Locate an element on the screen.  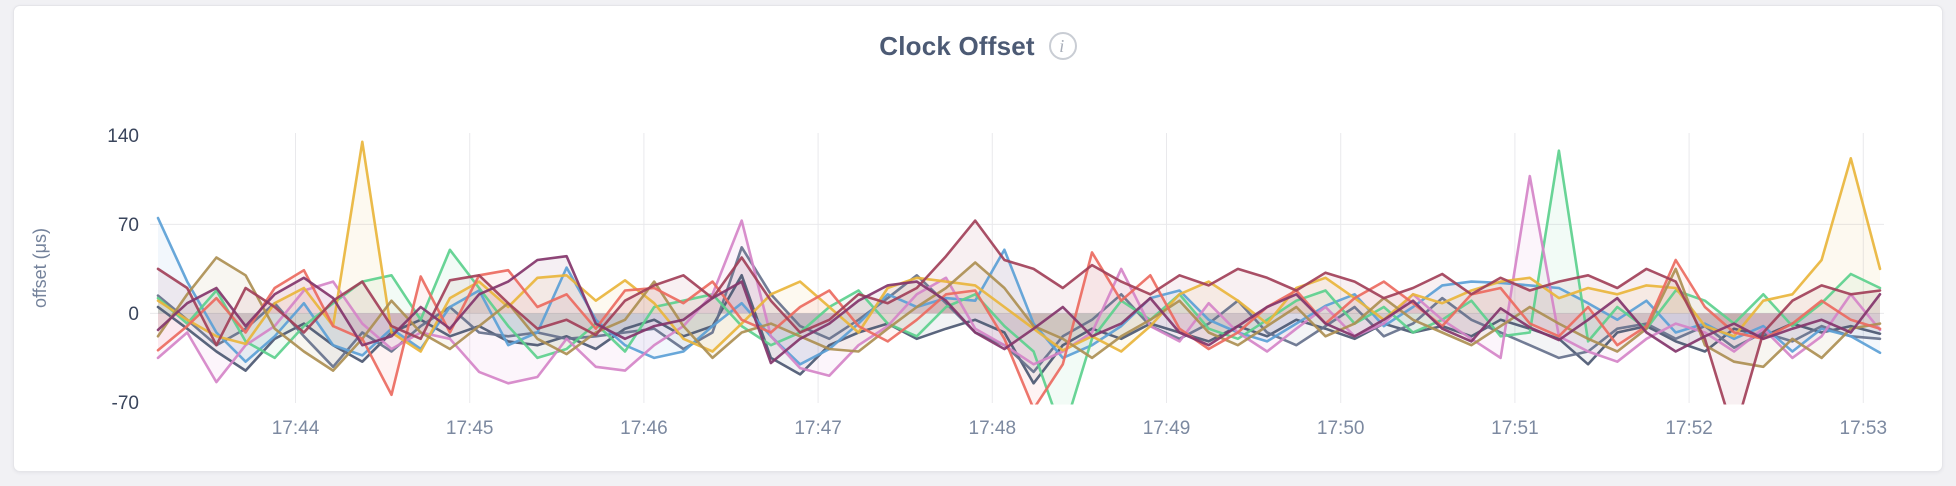
x-tick-label: 17:46 is located at coordinates (644, 428).